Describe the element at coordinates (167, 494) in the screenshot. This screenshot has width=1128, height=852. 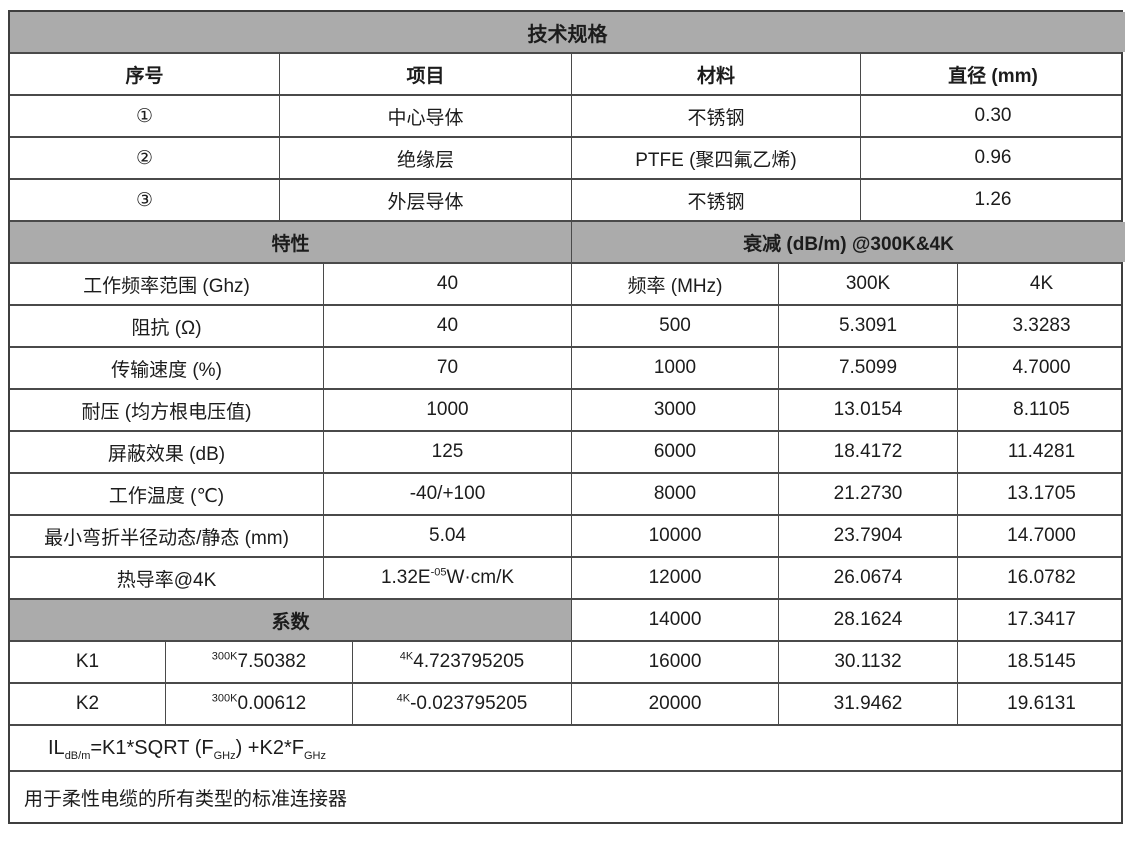
I see `char-label: 工作温度 (℃)` at that location.